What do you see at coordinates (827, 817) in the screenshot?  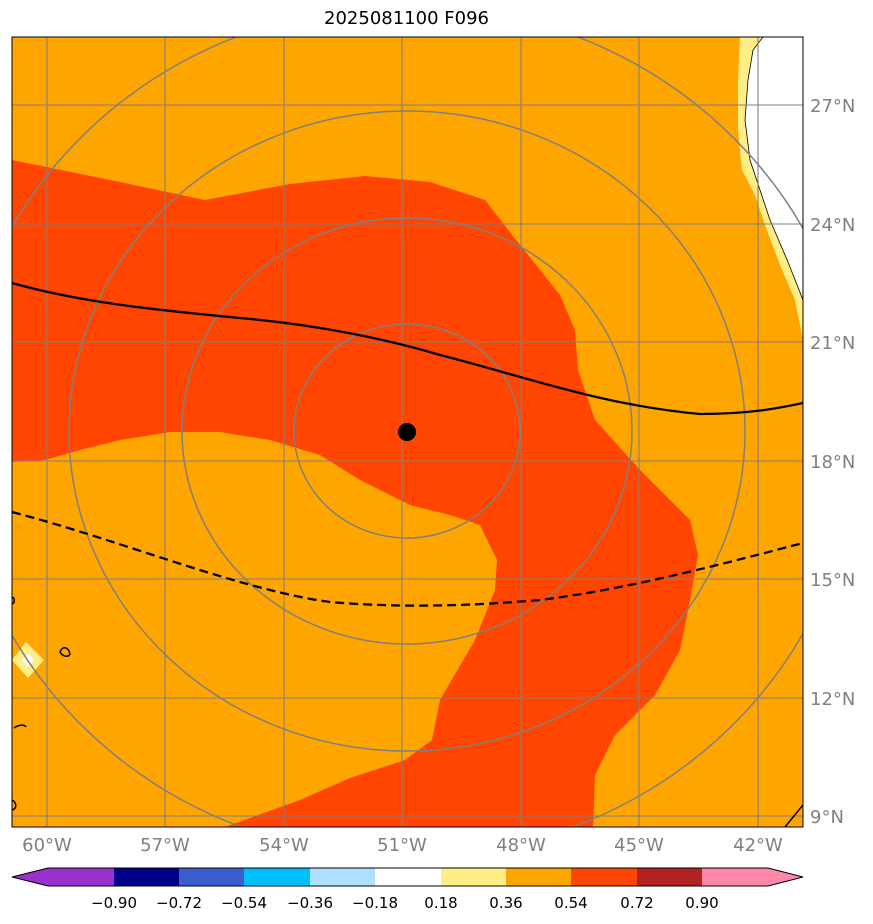 I see `lat-label: 9°N` at bounding box center [827, 817].